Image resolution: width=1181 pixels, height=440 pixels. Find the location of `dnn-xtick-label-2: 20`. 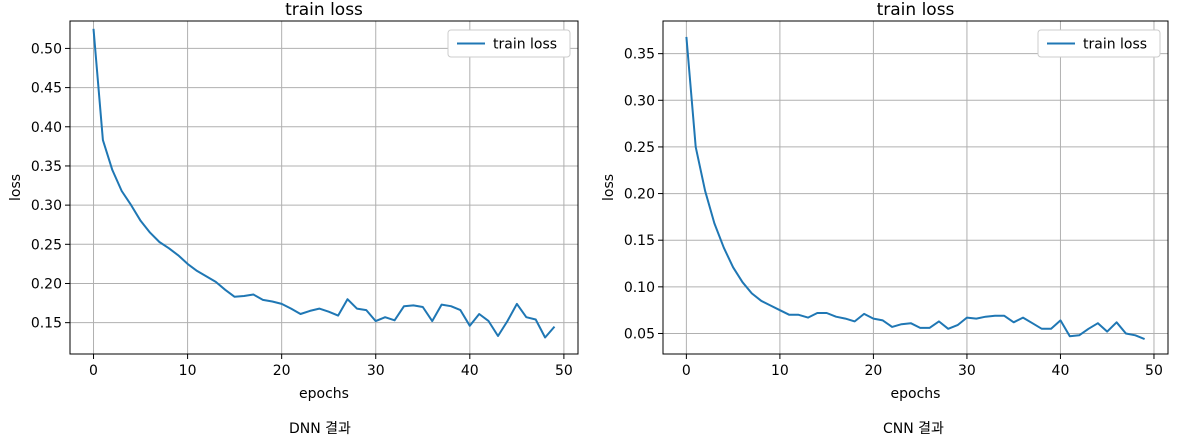

dnn-xtick-label-2: 20 is located at coordinates (282, 371).